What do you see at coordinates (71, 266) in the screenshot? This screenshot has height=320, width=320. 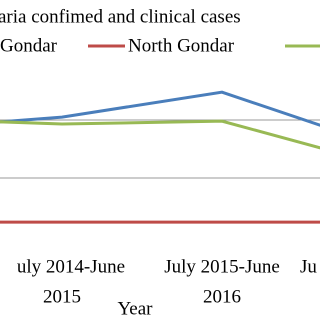 I see `x-tick-label: uly 2014-June` at bounding box center [71, 266].